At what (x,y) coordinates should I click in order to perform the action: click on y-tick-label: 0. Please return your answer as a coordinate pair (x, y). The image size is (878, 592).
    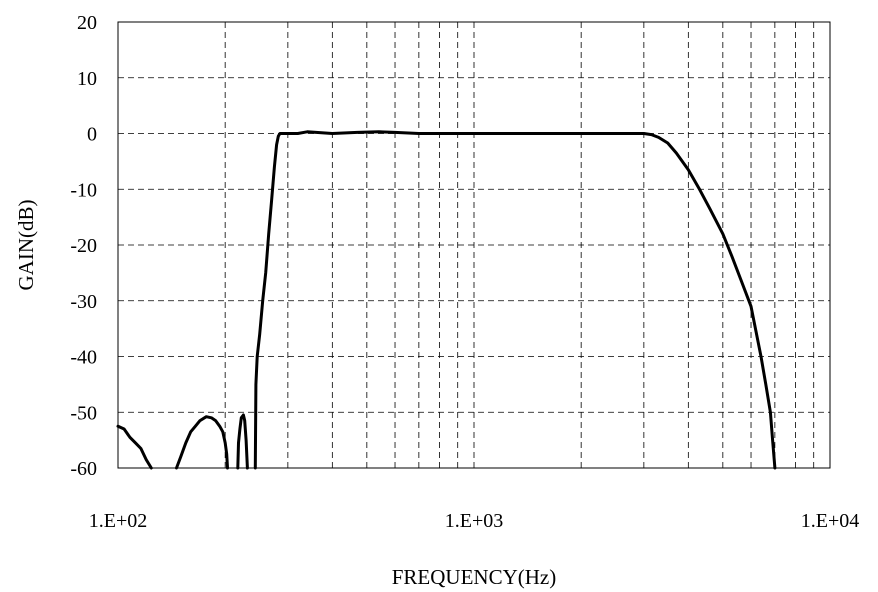
    Looking at the image, I should click on (92, 135).